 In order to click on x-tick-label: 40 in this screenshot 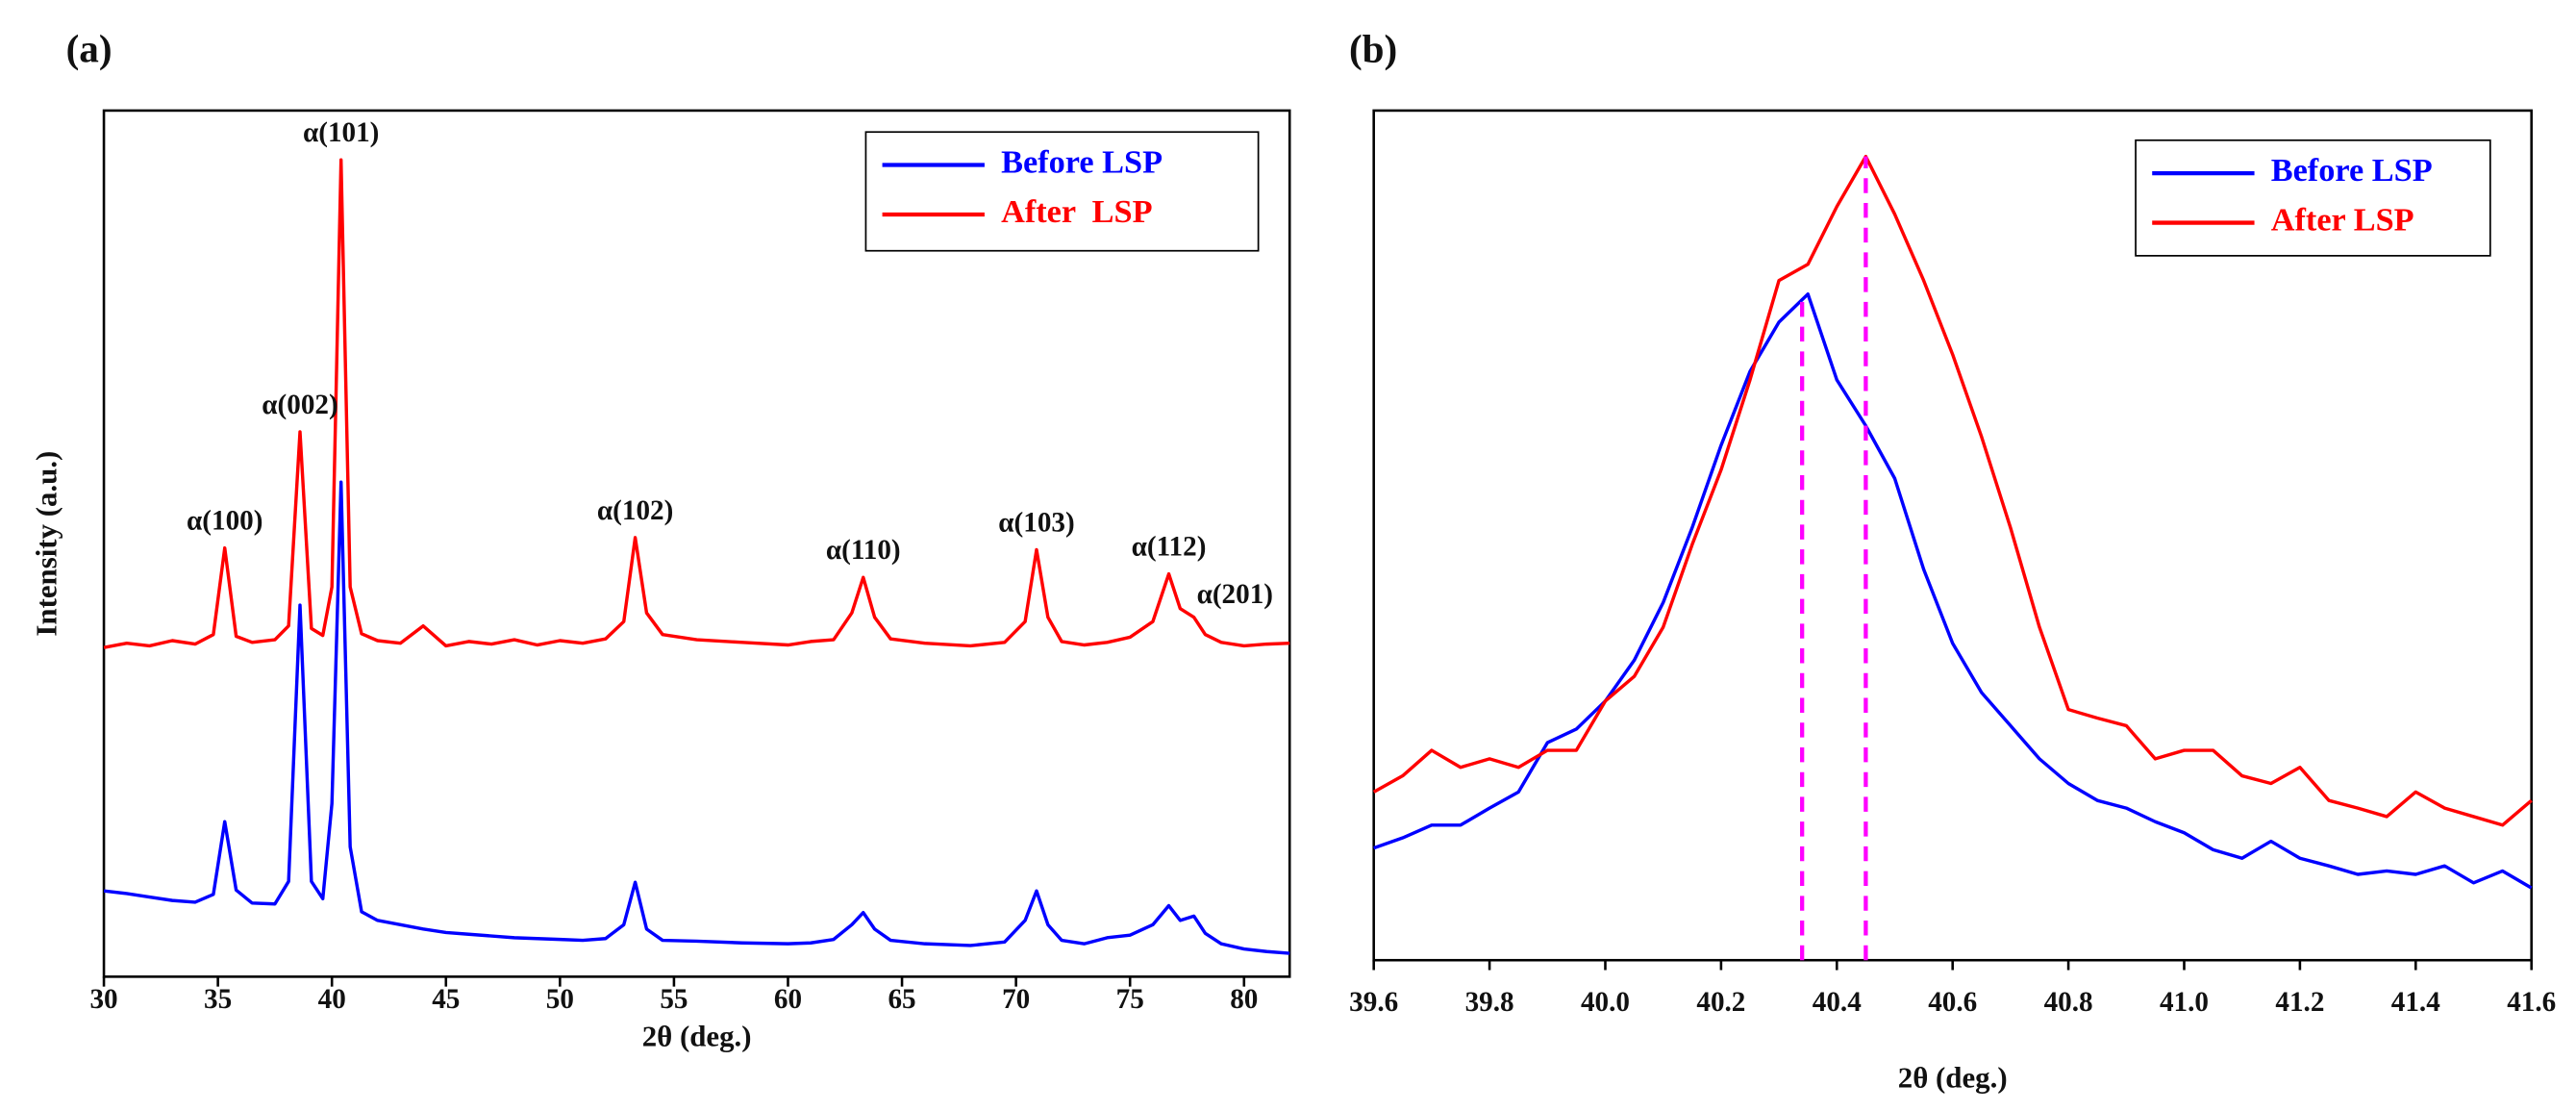, I will do `click(332, 999)`.